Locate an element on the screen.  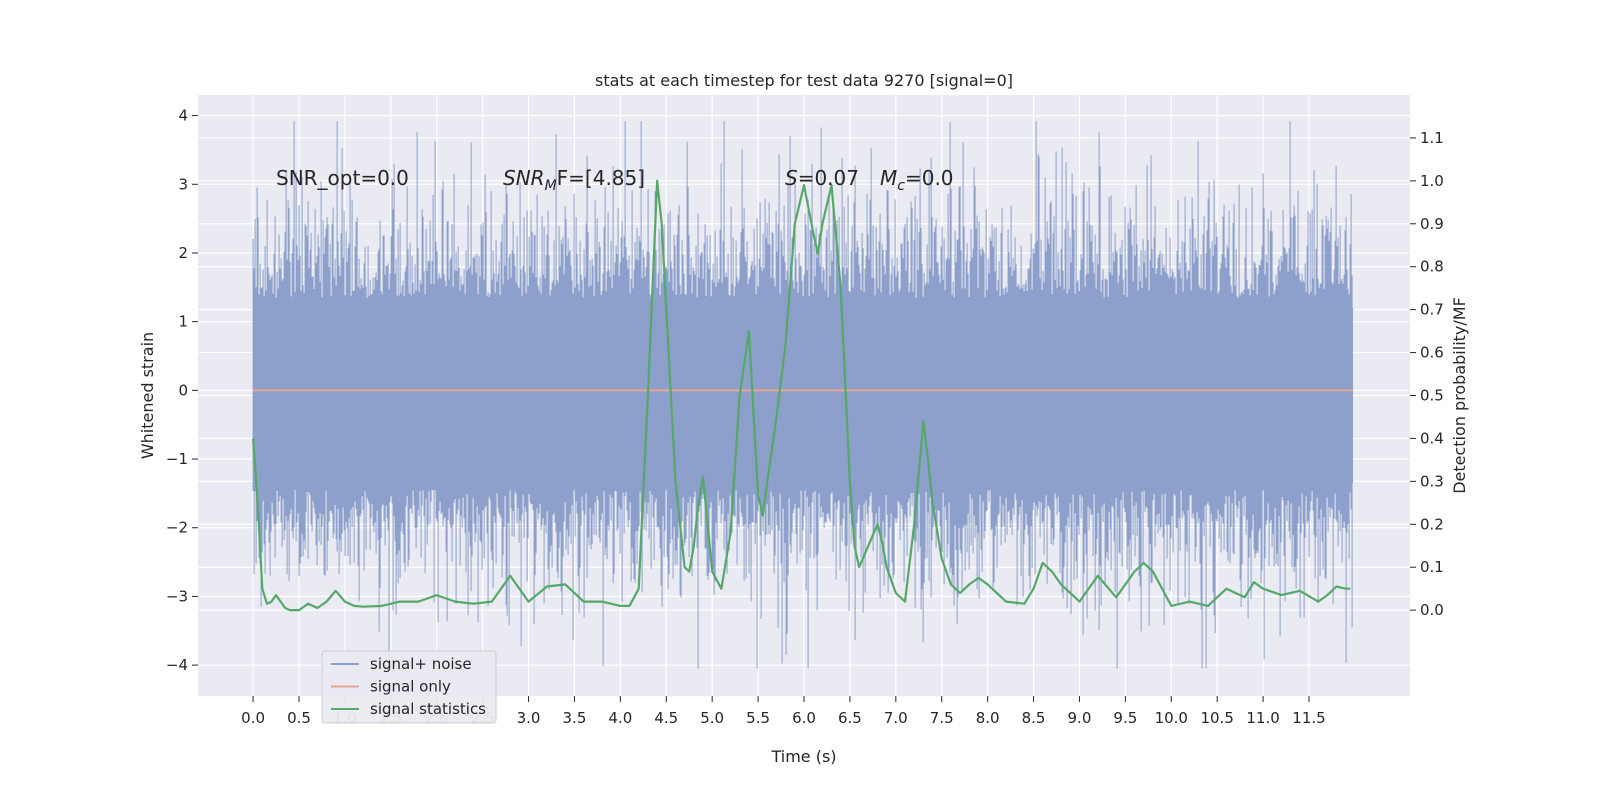
snr-mf-main: SNR is located at coordinates (524, 178).